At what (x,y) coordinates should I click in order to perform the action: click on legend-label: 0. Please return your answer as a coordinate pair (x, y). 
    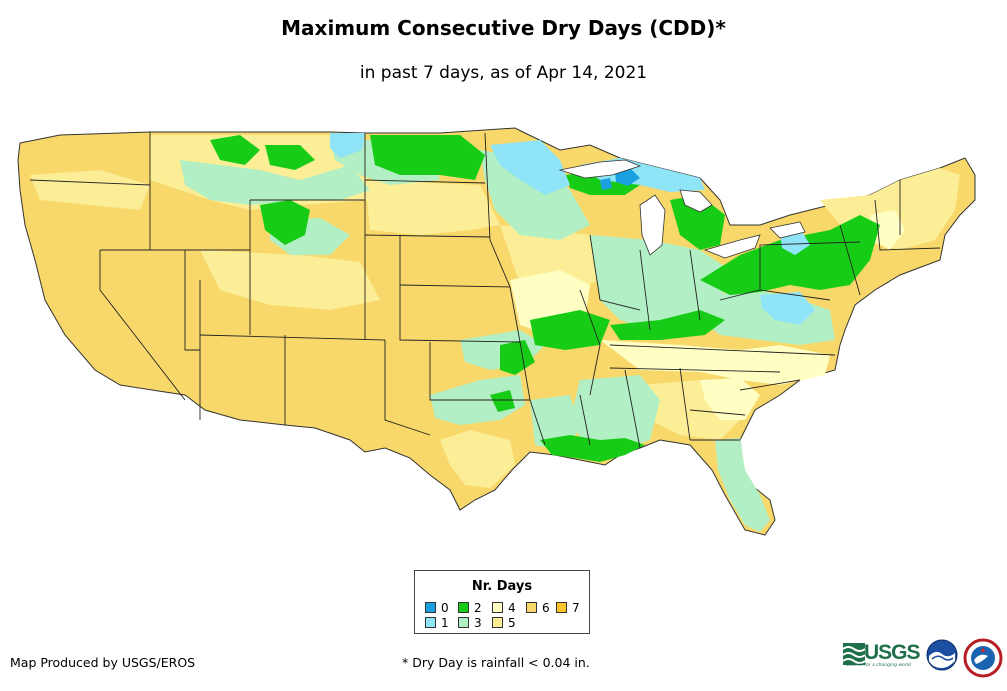
    Looking at the image, I should click on (445, 608).